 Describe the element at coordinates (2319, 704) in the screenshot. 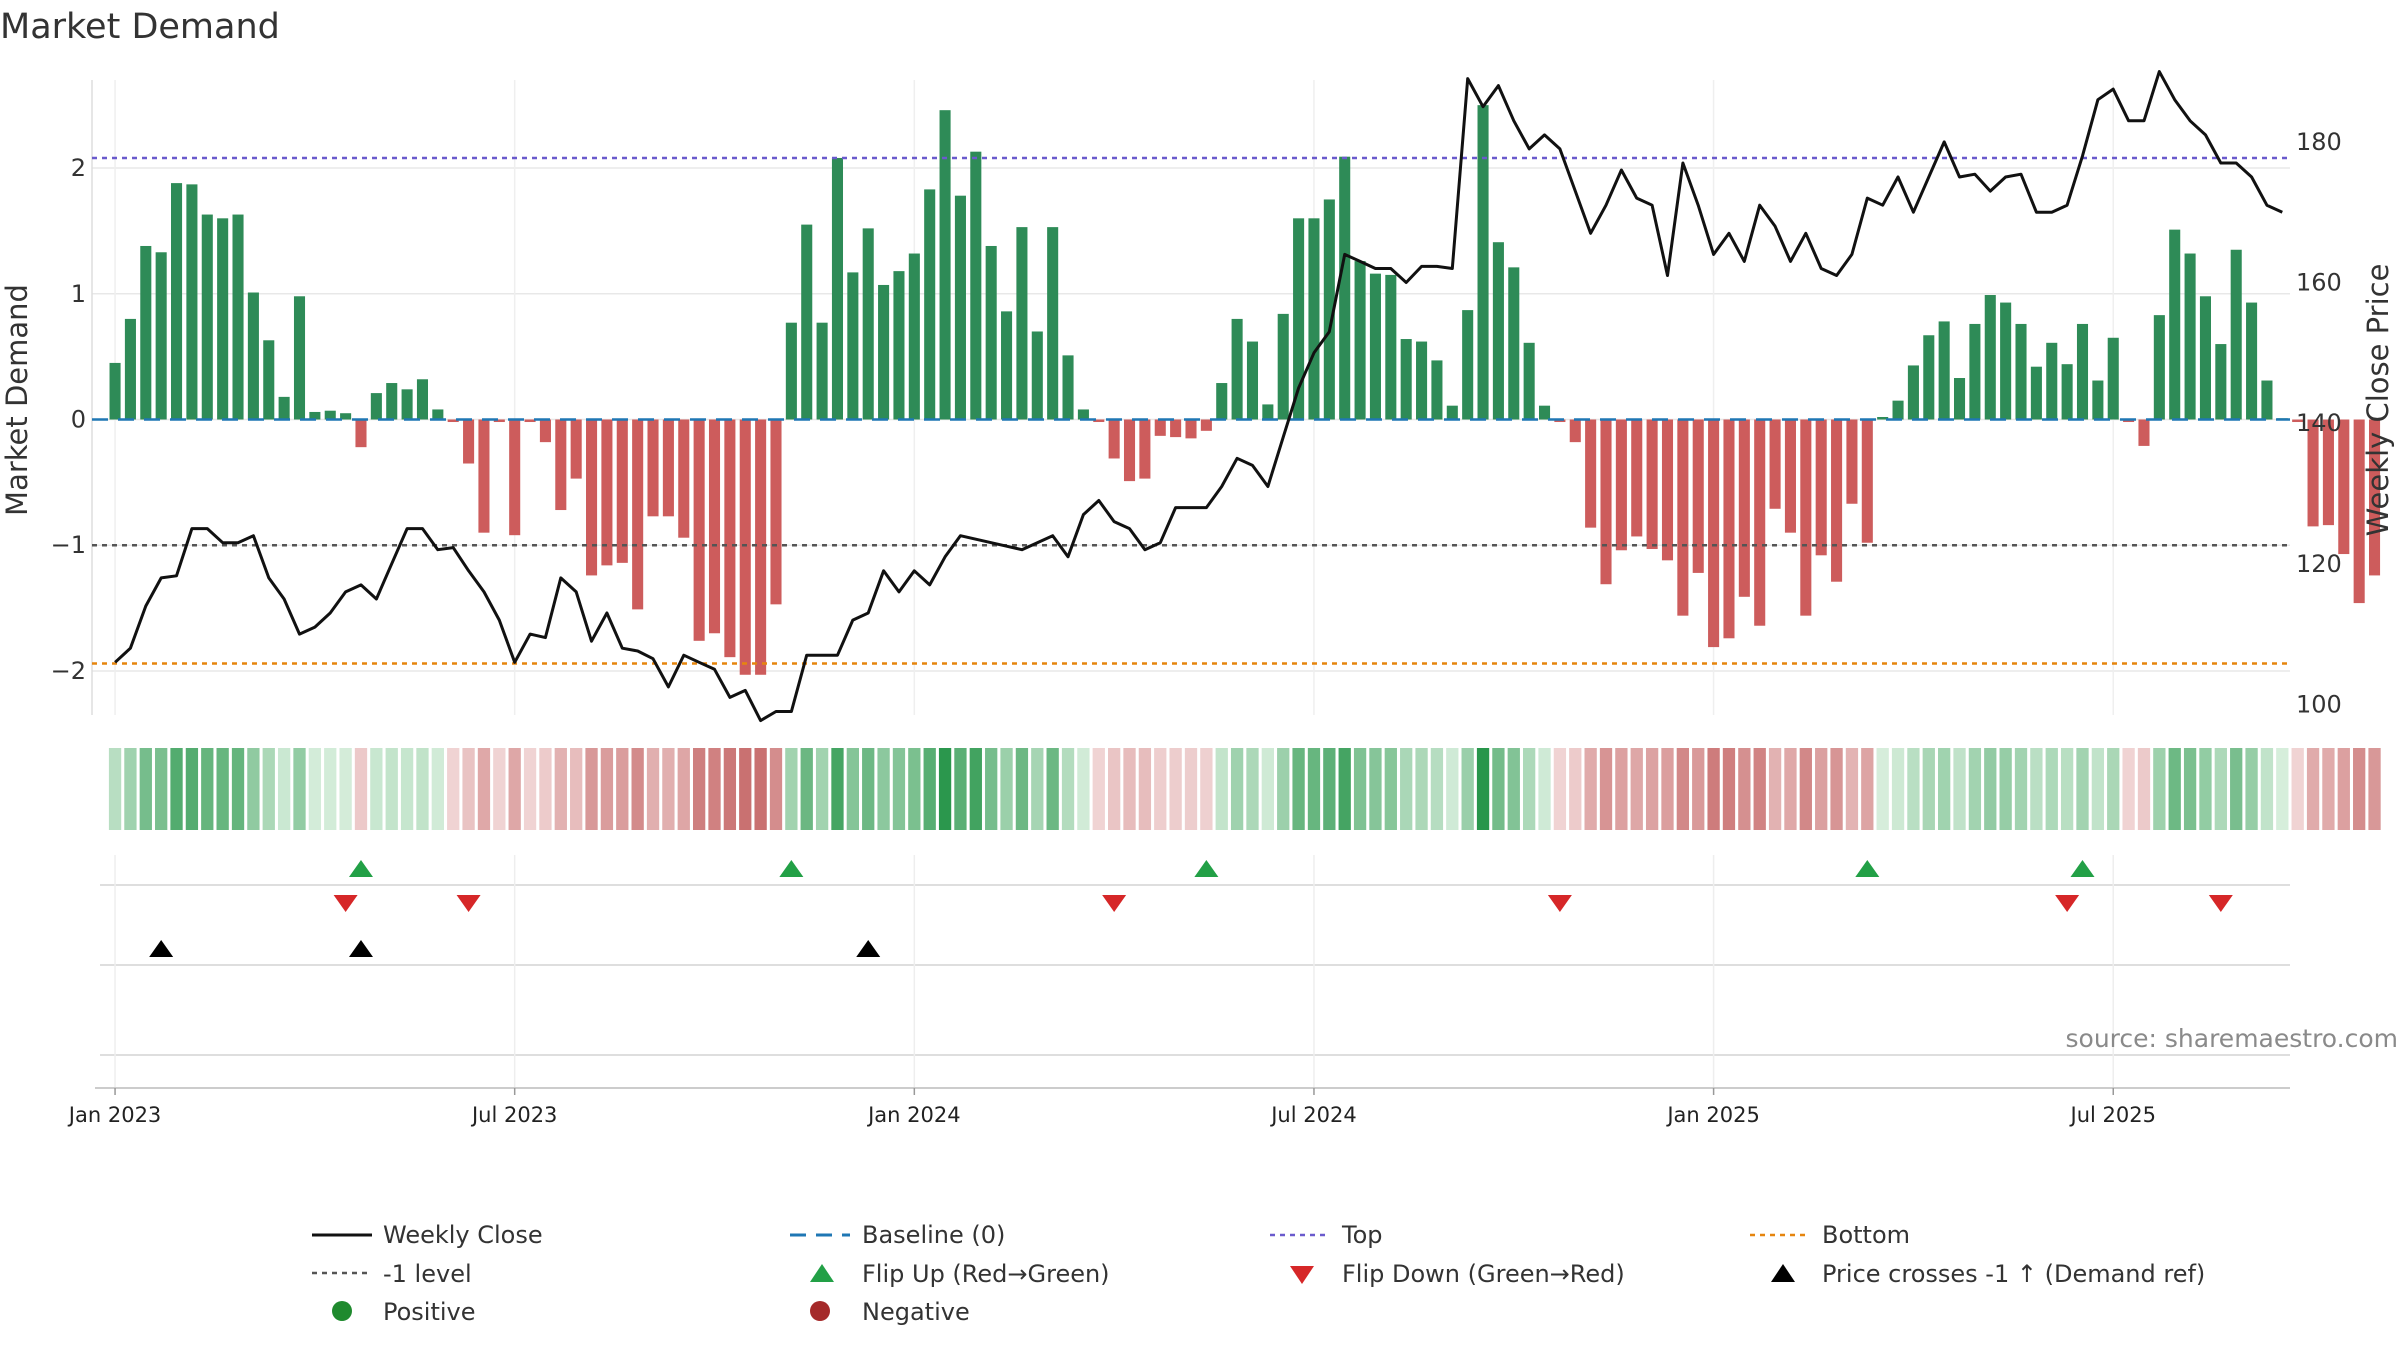

I see `y2-tick-label: 100` at that location.